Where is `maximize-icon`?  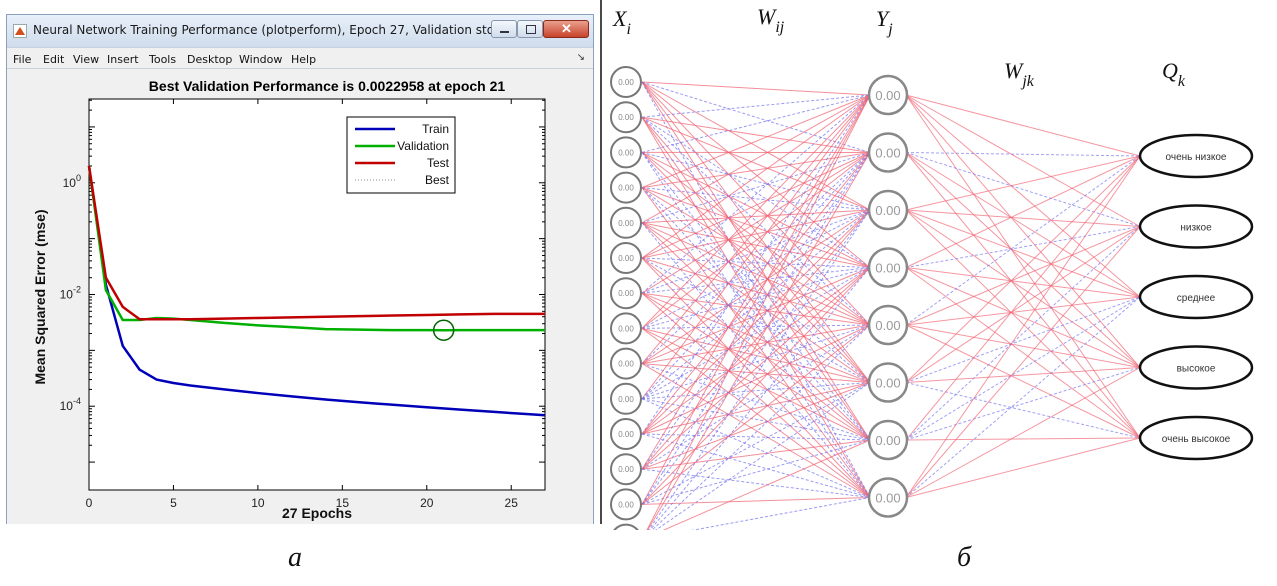 maximize-icon is located at coordinates (531, 29).